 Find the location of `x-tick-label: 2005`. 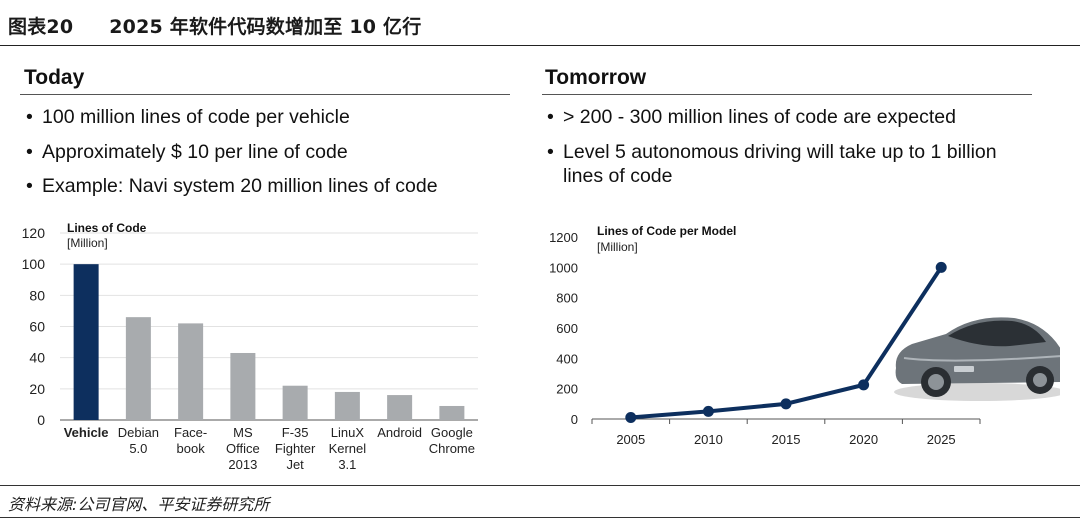

x-tick-label: 2005 is located at coordinates (630, 439).